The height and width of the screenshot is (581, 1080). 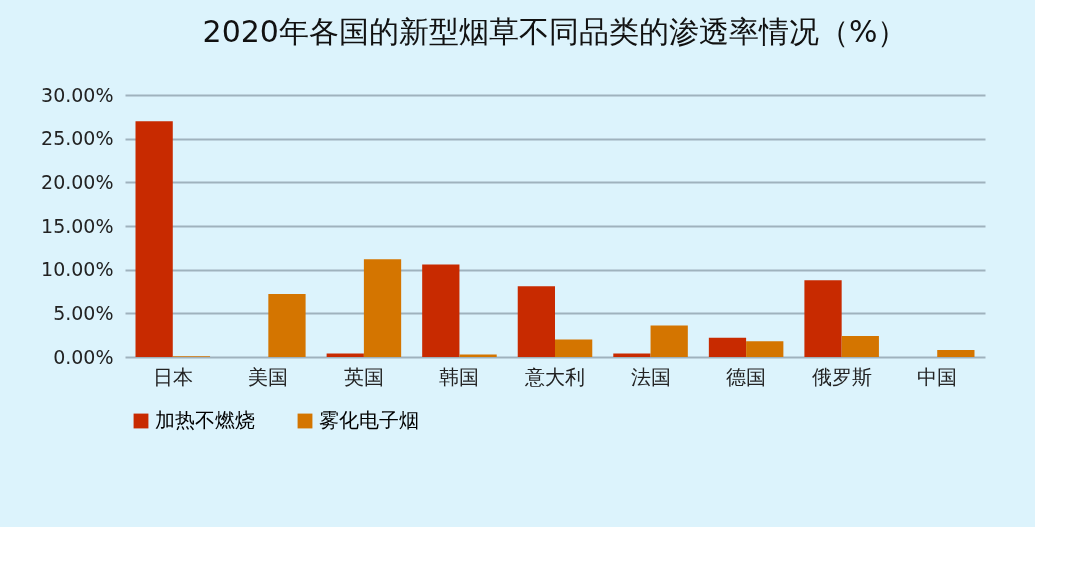 I want to click on y-tick-label: 0.00%, so click(x=83, y=356).